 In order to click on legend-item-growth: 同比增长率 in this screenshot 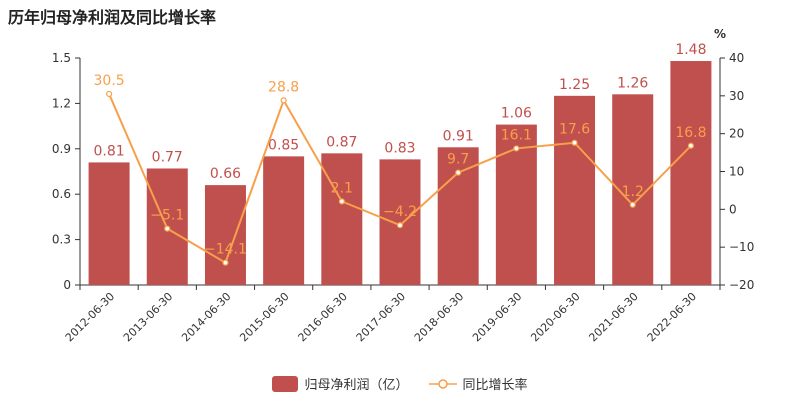, I will do `click(478, 383)`.